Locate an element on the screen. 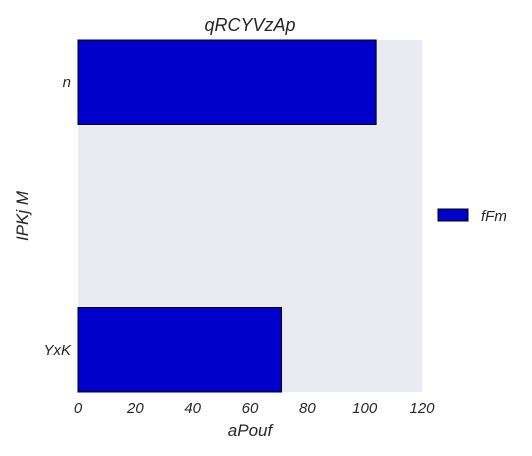 This screenshot has width=532, height=456. y-tick-label: YxK is located at coordinates (57, 350).